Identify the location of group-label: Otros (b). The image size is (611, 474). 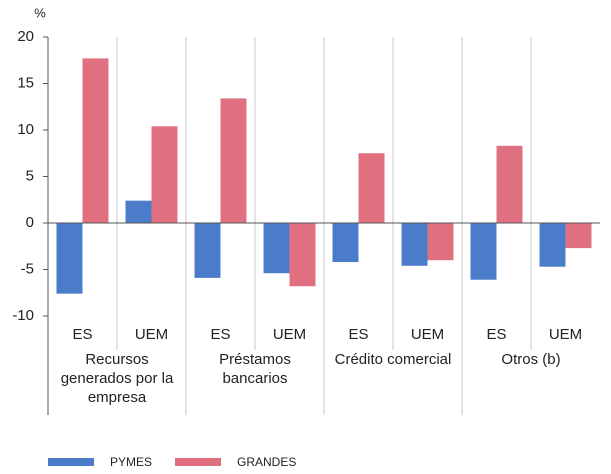
(531, 359).